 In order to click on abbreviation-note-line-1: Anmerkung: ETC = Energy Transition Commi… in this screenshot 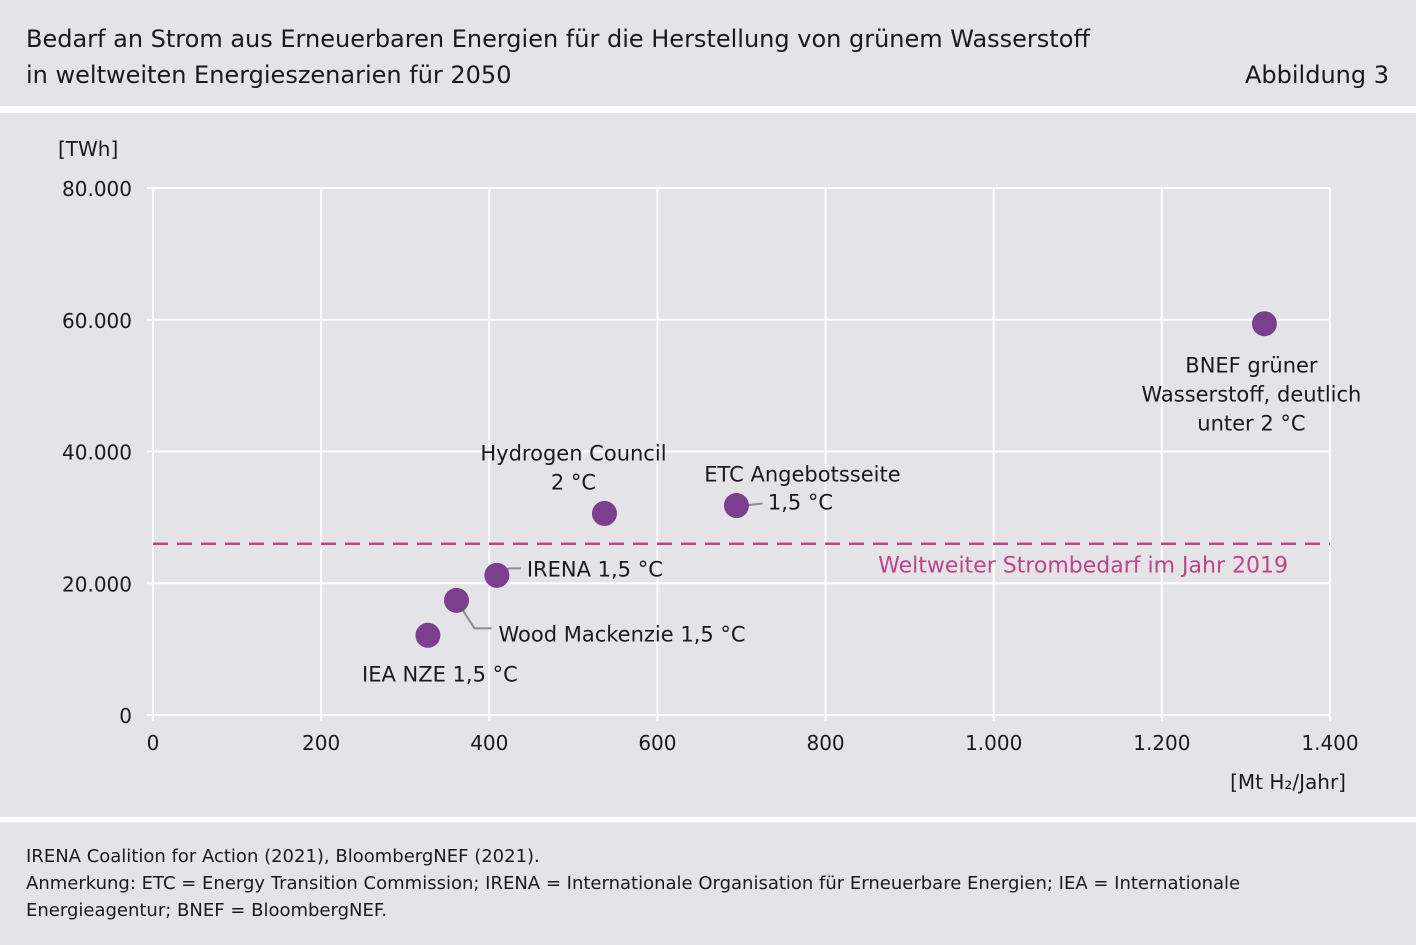, I will do `click(633, 883)`.